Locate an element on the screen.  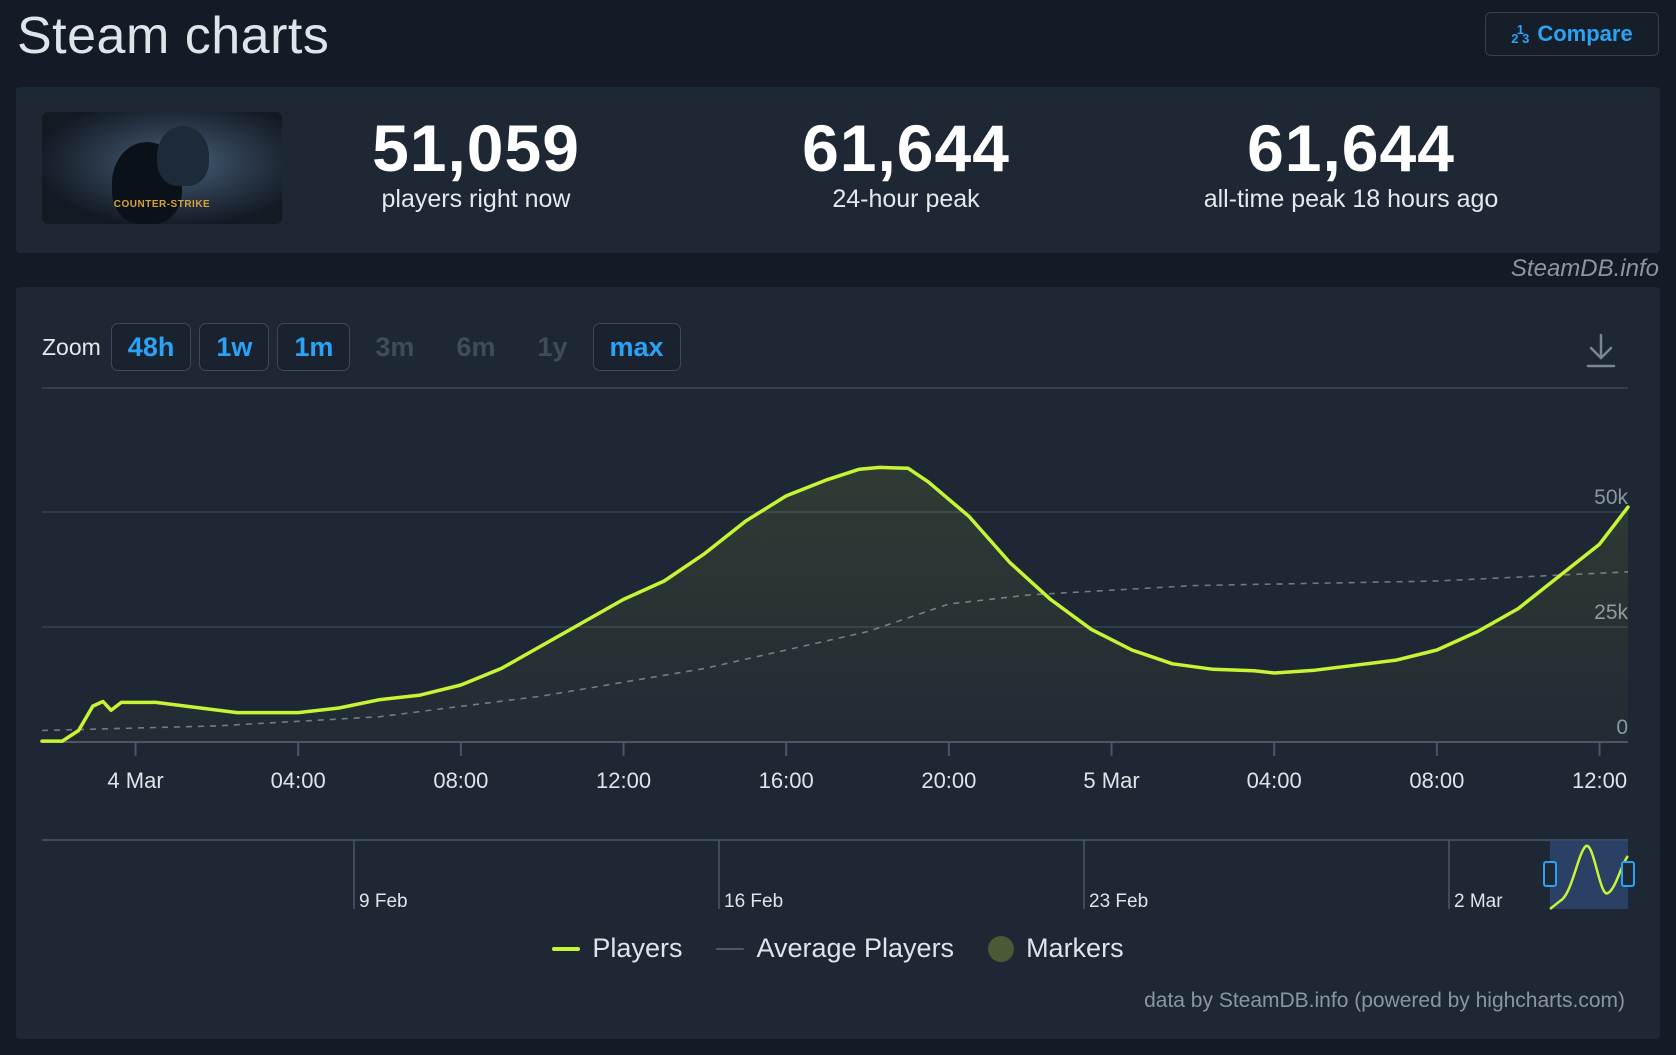
x-tick-label: 20:00 is located at coordinates (948, 780).